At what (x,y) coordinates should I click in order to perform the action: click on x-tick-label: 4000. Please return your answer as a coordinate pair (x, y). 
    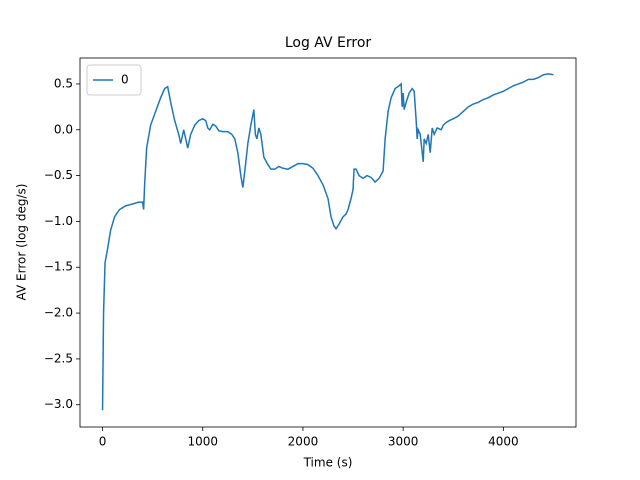
    Looking at the image, I should click on (503, 442).